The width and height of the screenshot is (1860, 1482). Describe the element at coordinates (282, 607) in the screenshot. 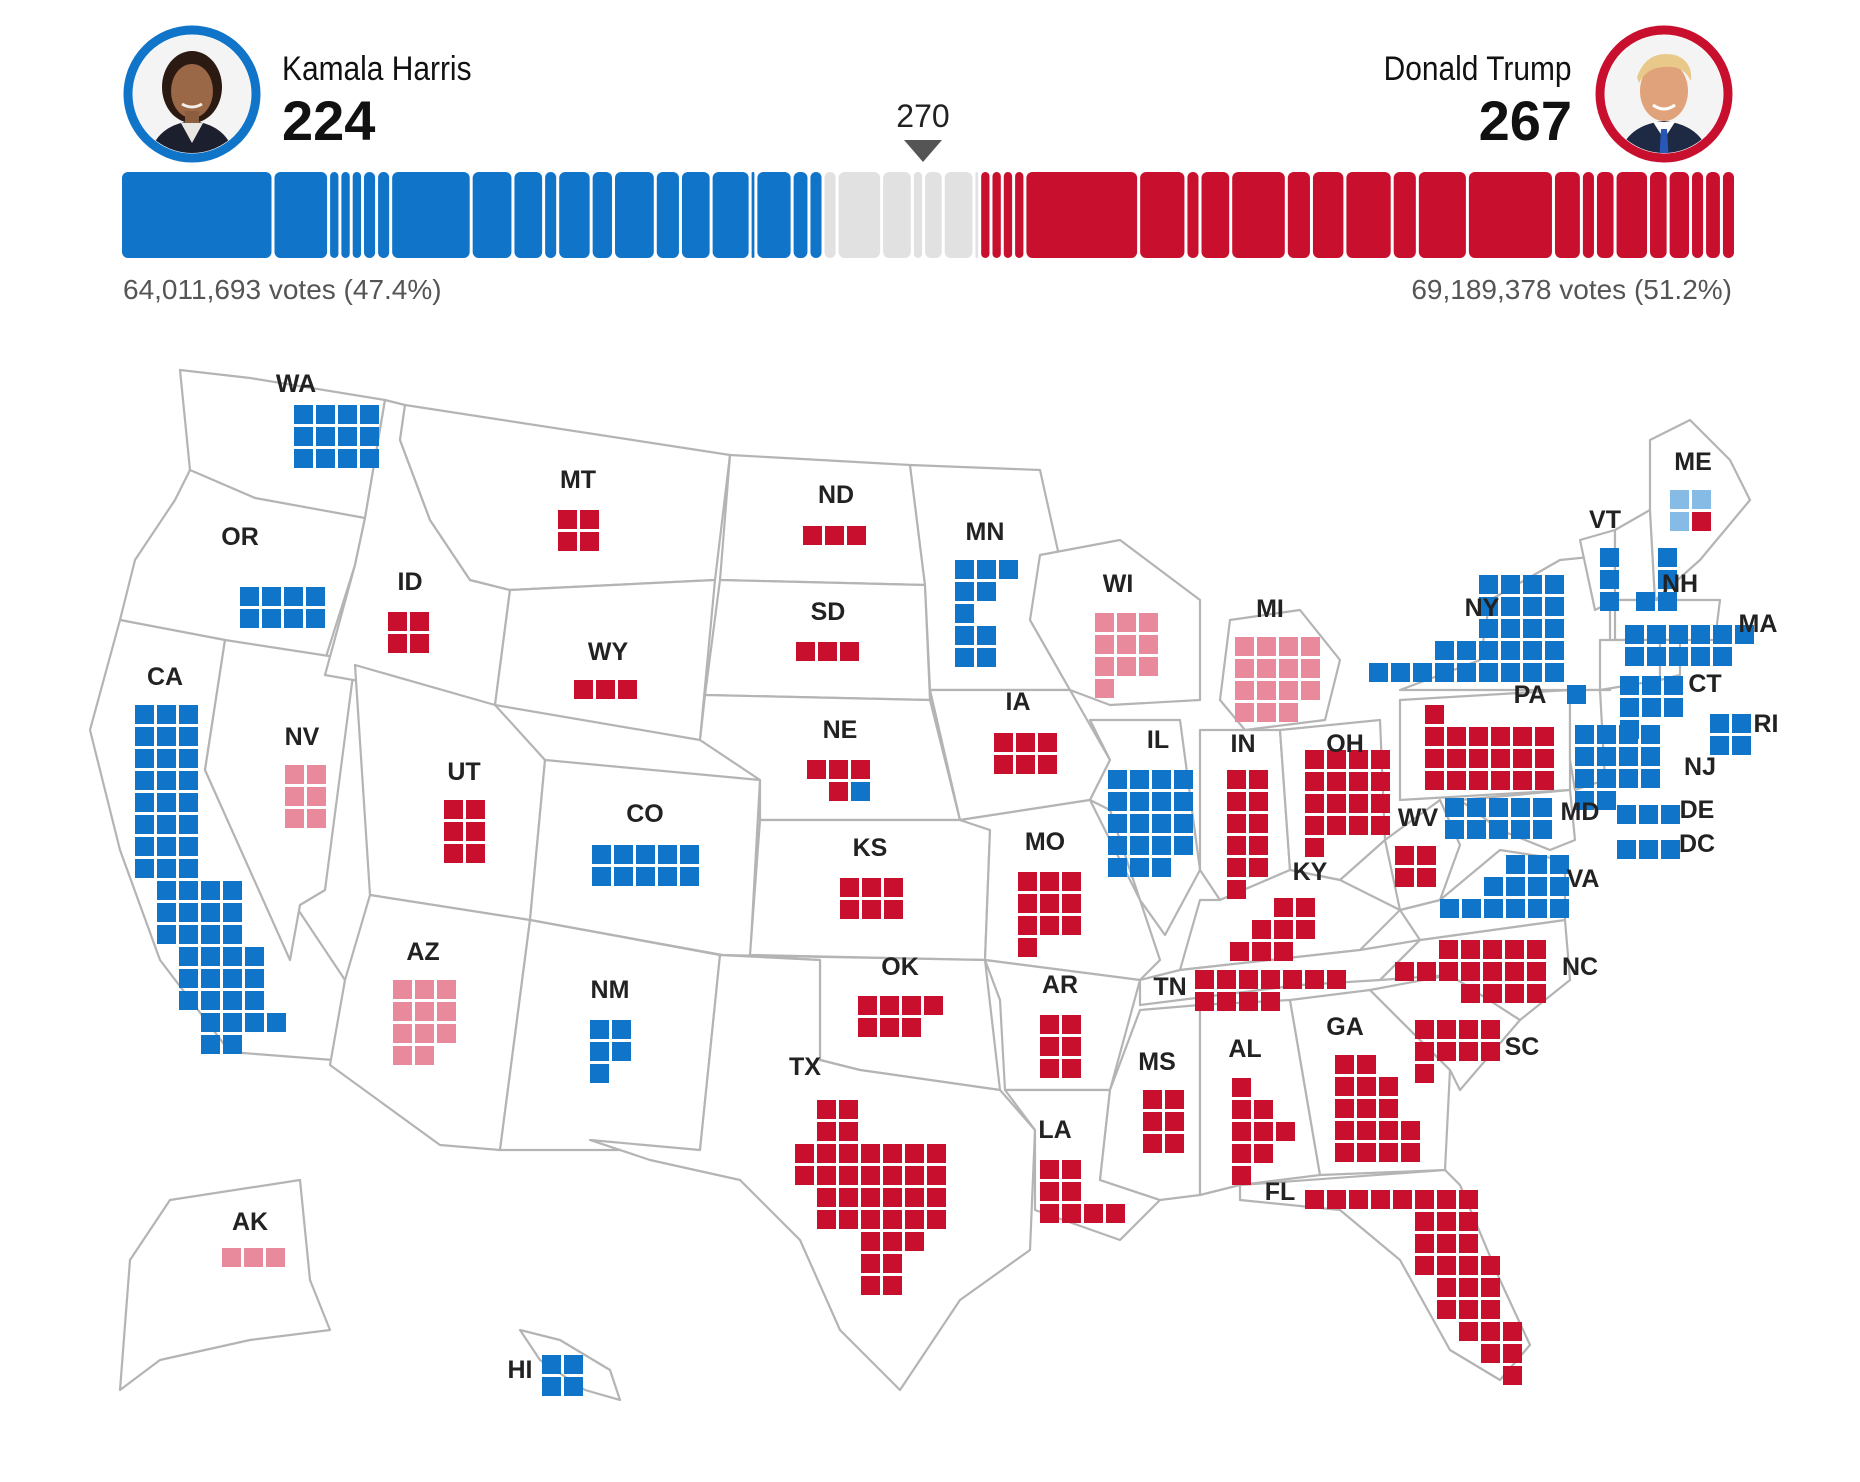

I see `state-tiles-or` at that location.